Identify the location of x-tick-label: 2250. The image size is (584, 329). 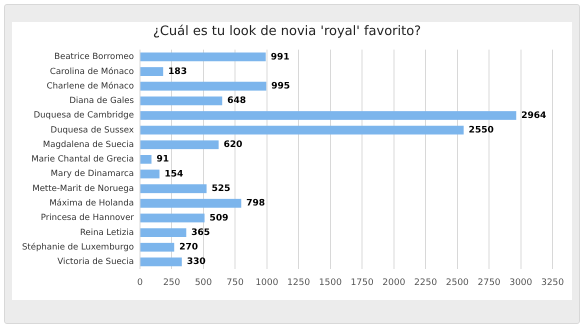
(426, 283).